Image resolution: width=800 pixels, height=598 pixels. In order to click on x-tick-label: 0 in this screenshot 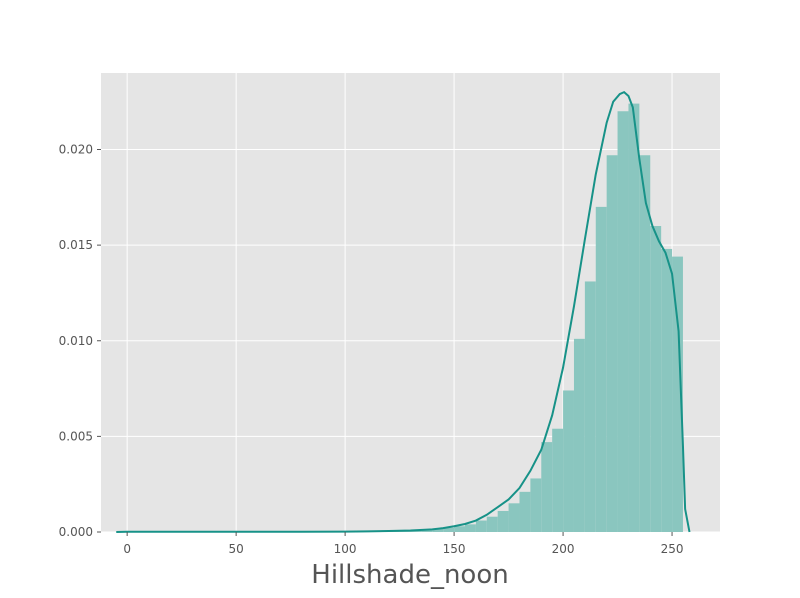, I will do `click(127, 549)`.